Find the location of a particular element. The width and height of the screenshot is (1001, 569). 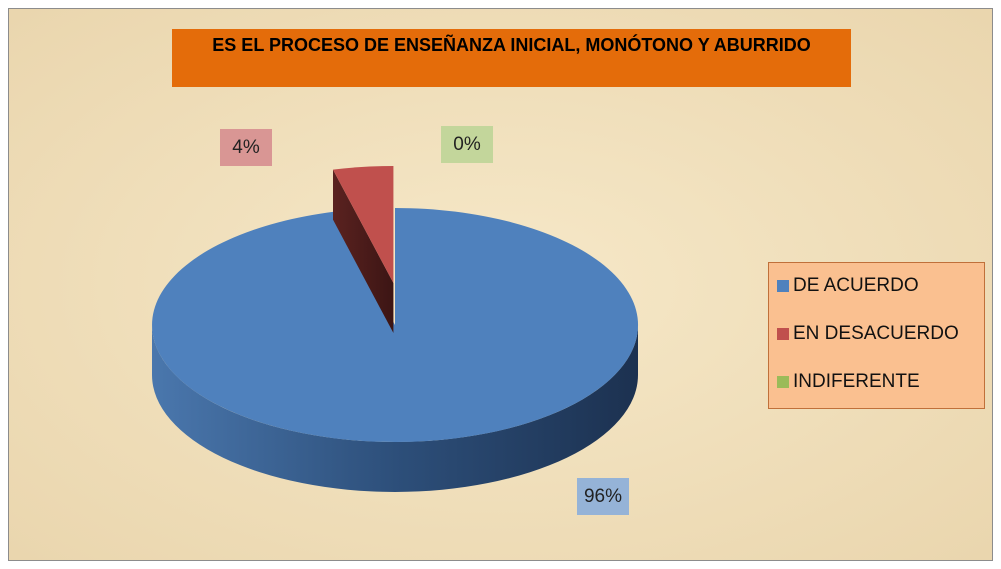

legend: DE ACUERDO EN DESACUERDO INDIFERENTE is located at coordinates (876, 335).